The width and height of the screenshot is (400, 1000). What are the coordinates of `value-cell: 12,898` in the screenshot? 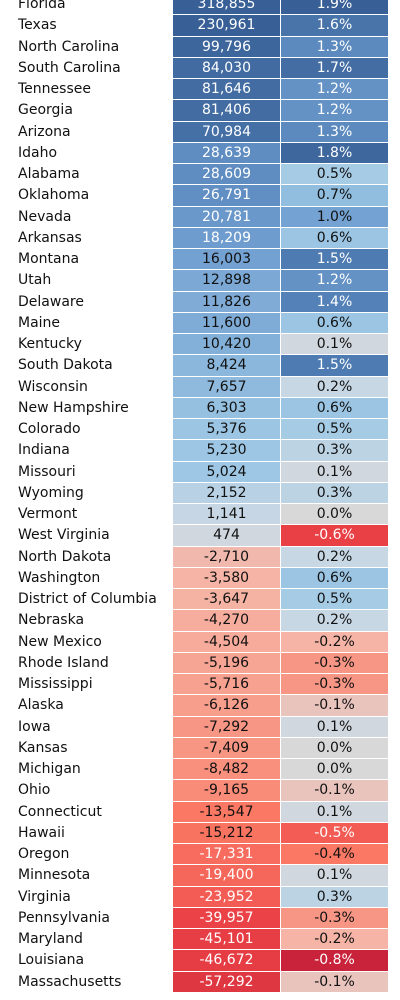 It's located at (226, 280).